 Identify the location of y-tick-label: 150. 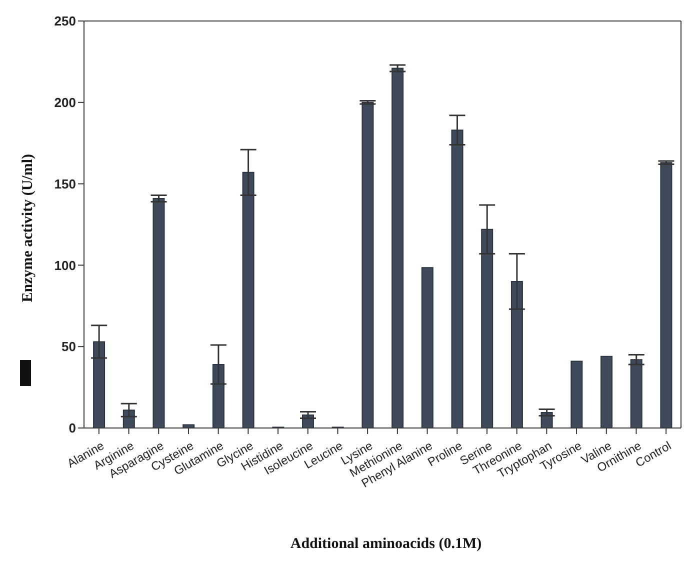
(65, 184).